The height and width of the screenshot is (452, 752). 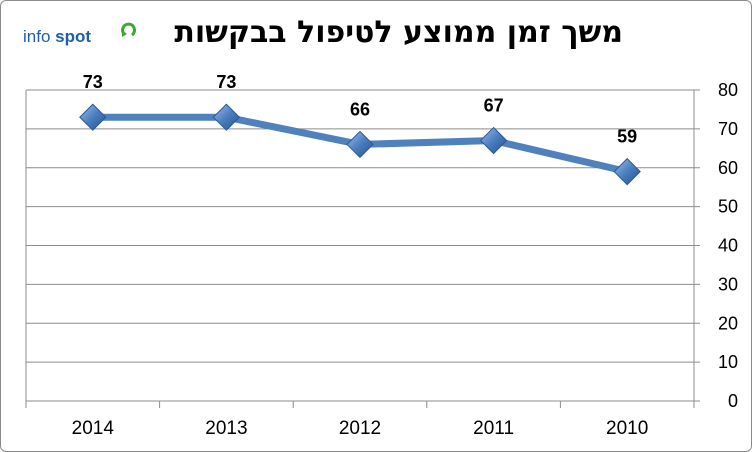 What do you see at coordinates (226, 428) in the screenshot?
I see `x-tick-label: 2013` at bounding box center [226, 428].